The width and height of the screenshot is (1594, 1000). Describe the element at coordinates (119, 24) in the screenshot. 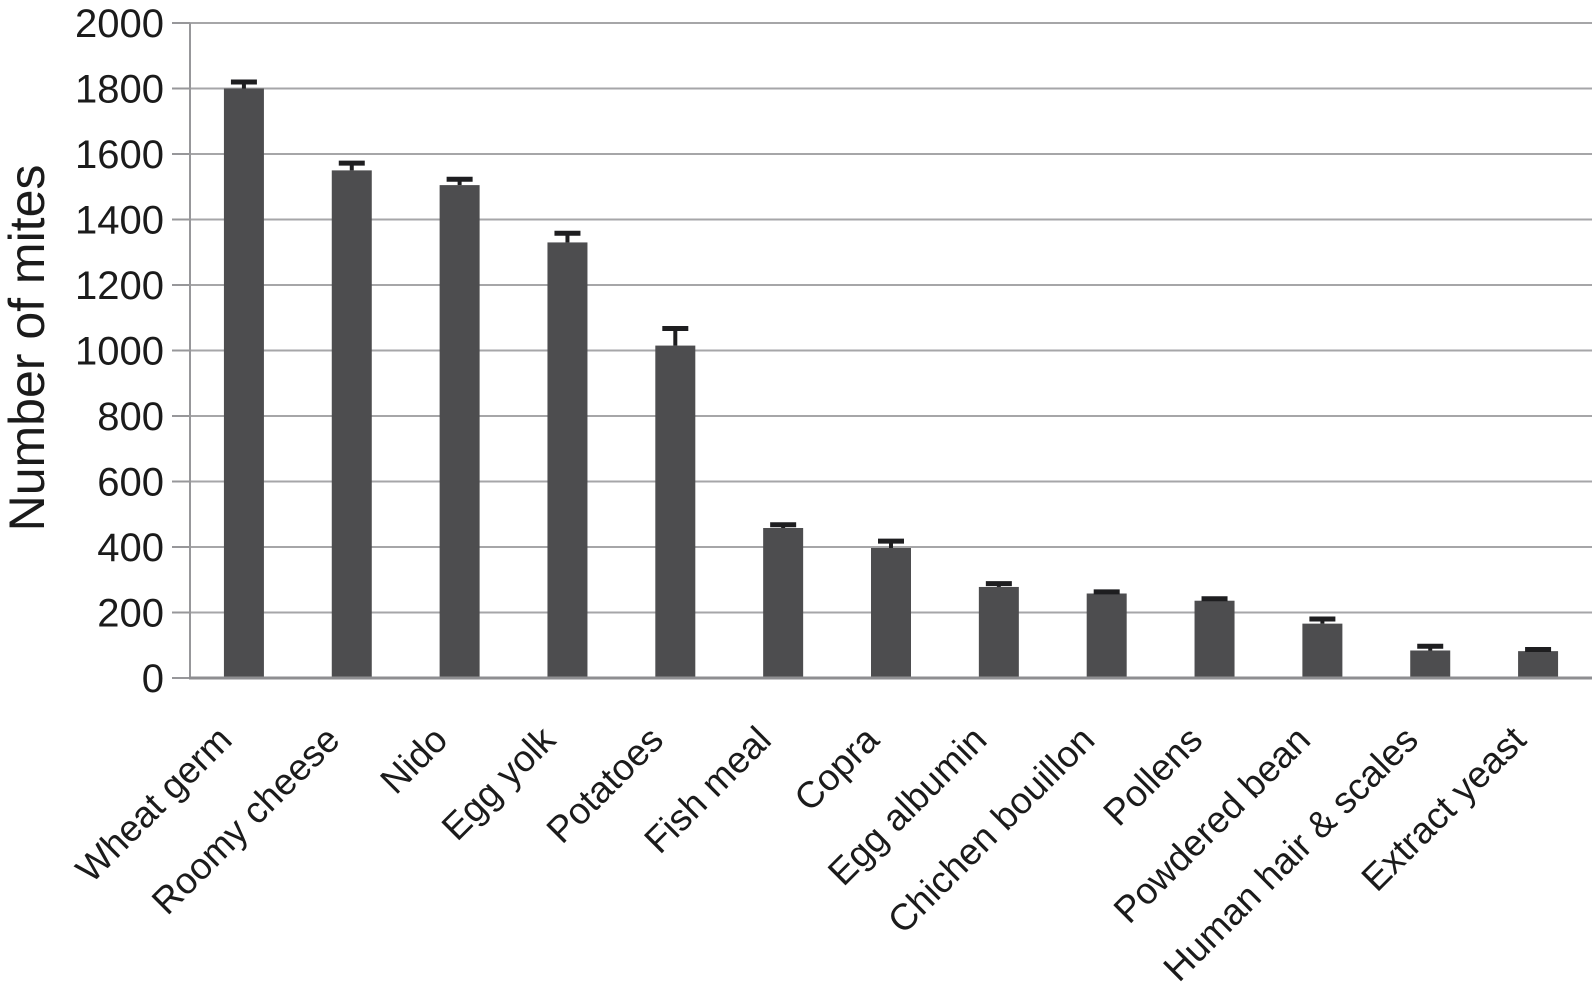

I see `y-tick-label: 2000` at that location.